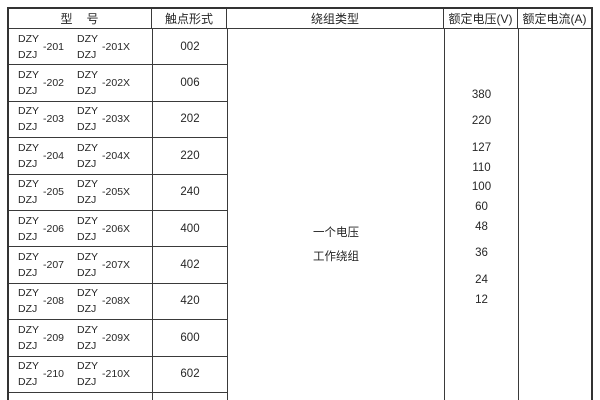  I want to click on model-number: -207, so click(54, 265).